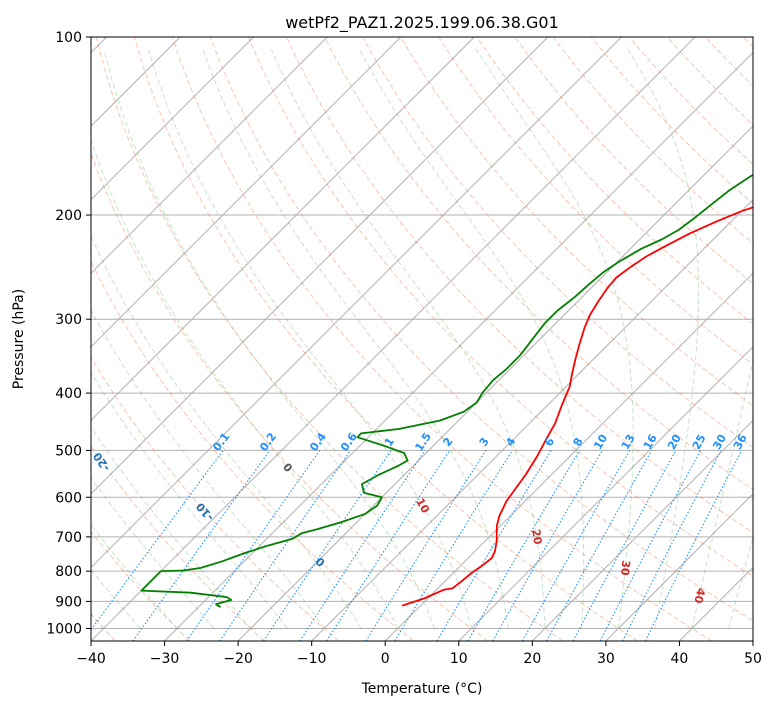 The image size is (775, 708). I want to click on x-tick-label: −10, so click(312, 659).